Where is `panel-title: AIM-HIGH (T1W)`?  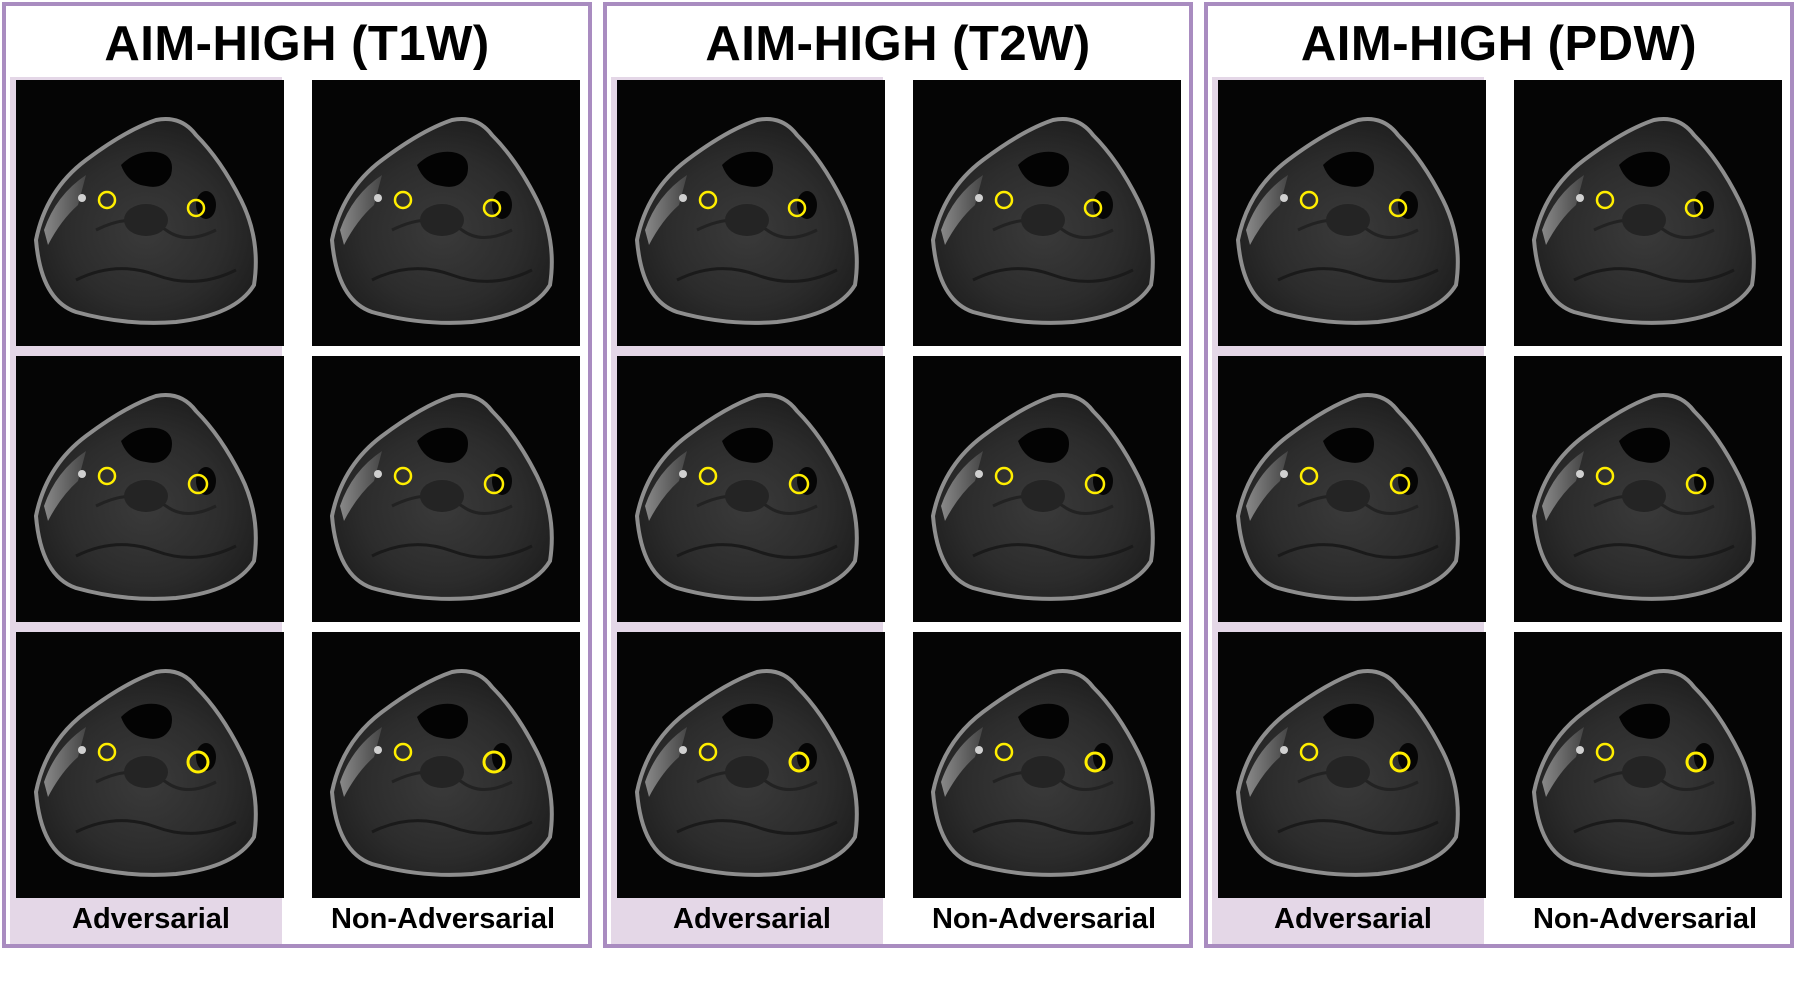 panel-title: AIM-HIGH (T1W) is located at coordinates (297, 44).